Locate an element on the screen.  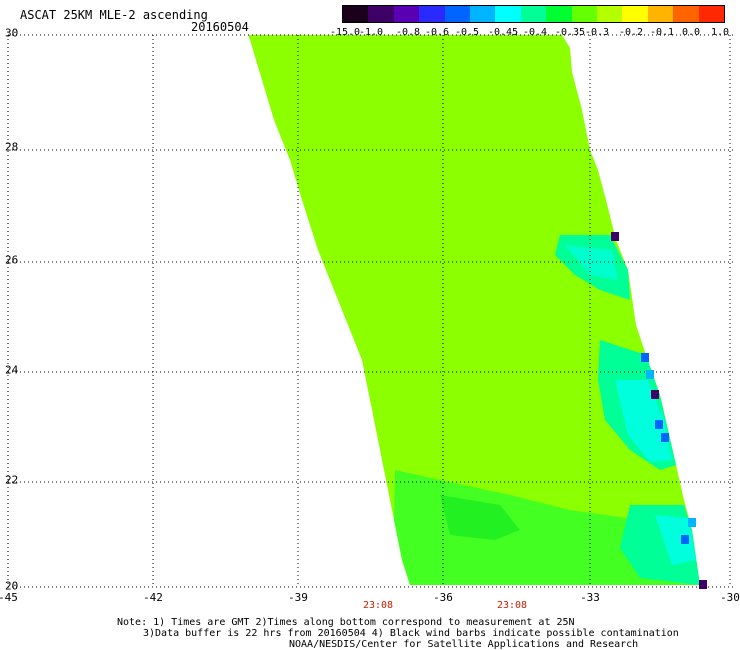
color-scale-label: -0.4 is located at coordinates (535, 32).